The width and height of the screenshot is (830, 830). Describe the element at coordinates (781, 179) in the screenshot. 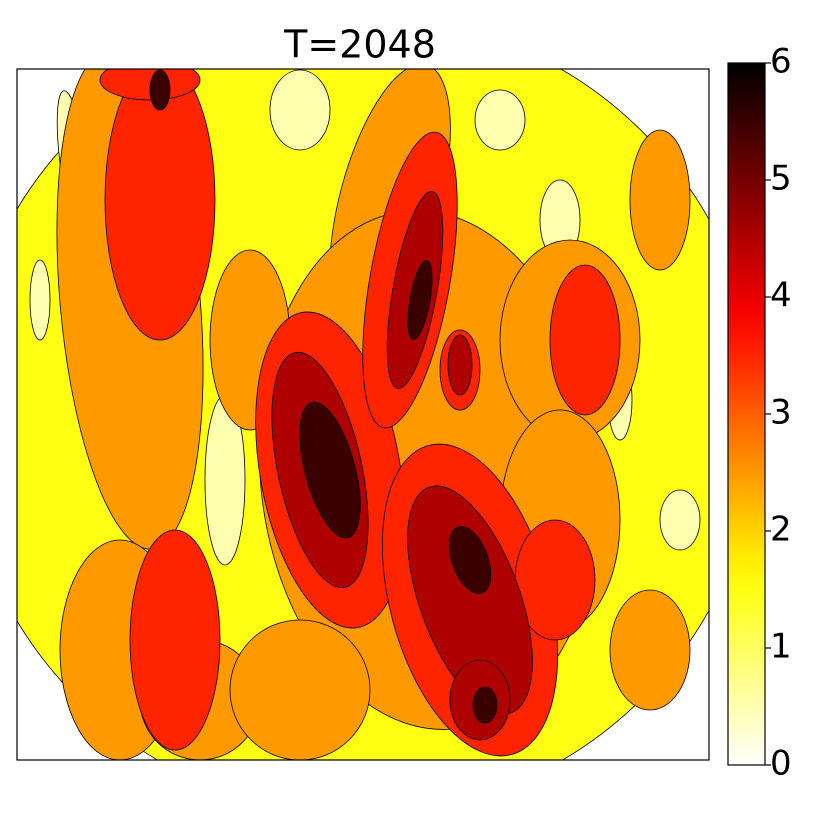

I see `colorbar-tick-label: 5` at that location.